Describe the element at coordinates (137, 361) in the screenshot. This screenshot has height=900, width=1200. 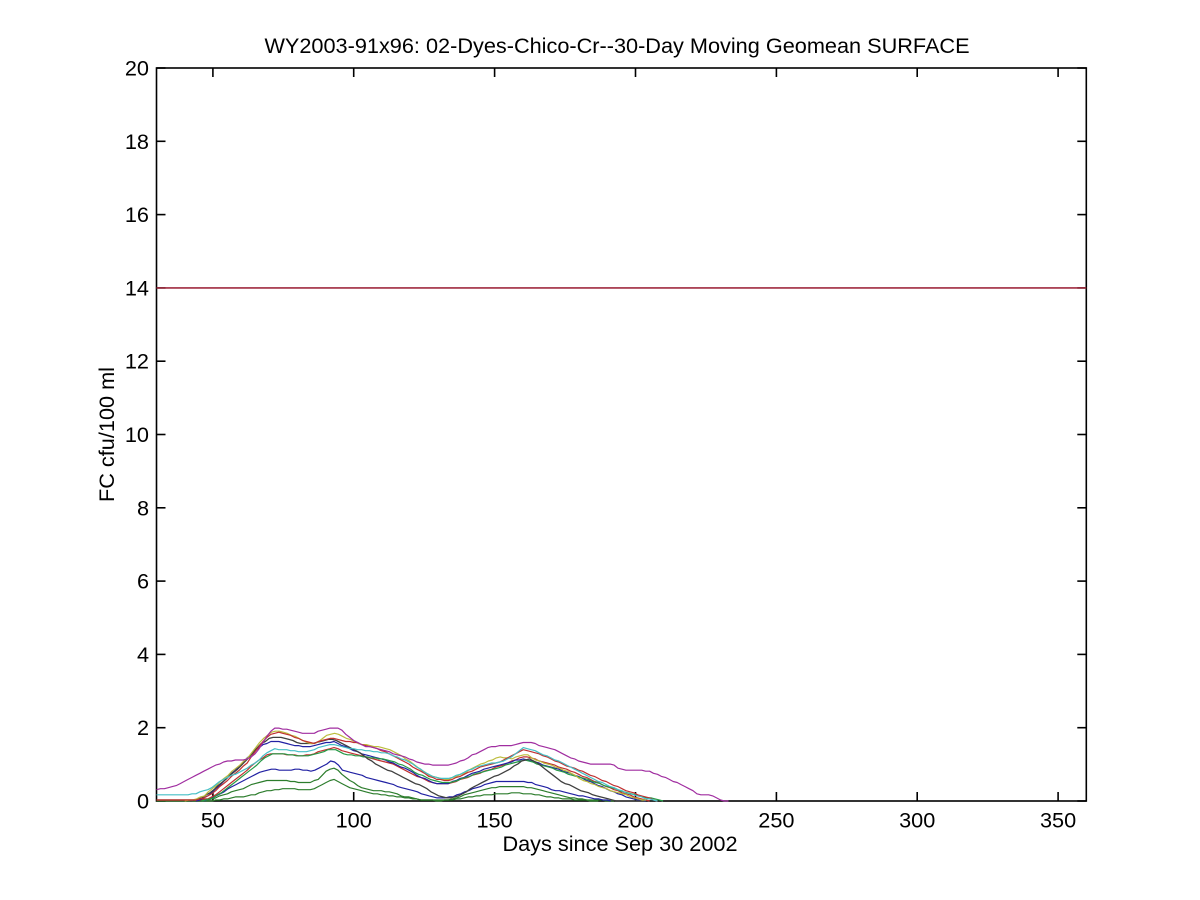
I see `svg-text: 12` at that location.